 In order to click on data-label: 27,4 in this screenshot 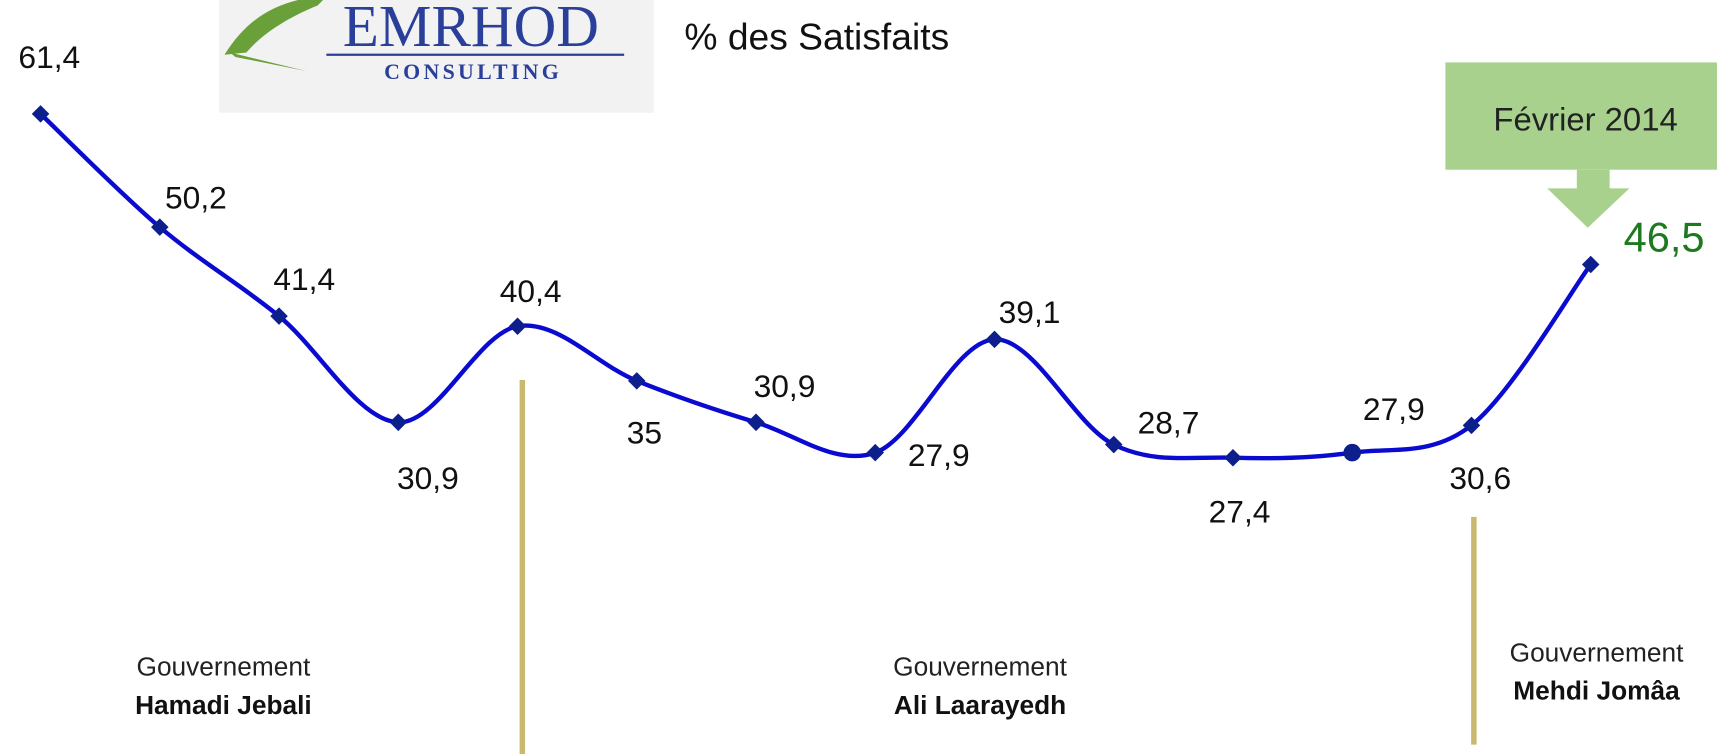, I will do `click(1240, 511)`.